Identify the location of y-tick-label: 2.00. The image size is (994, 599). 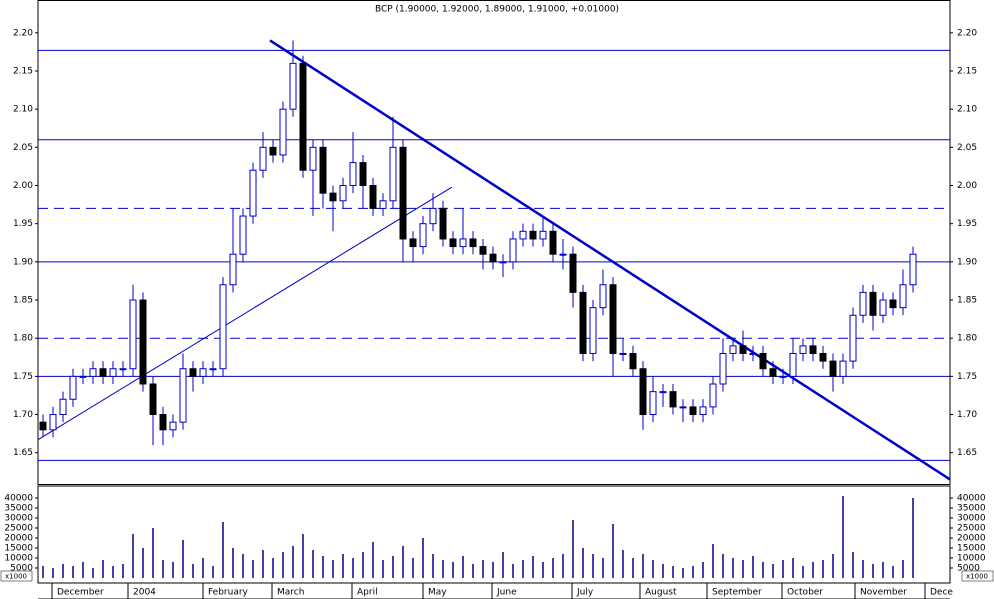
(23, 186).